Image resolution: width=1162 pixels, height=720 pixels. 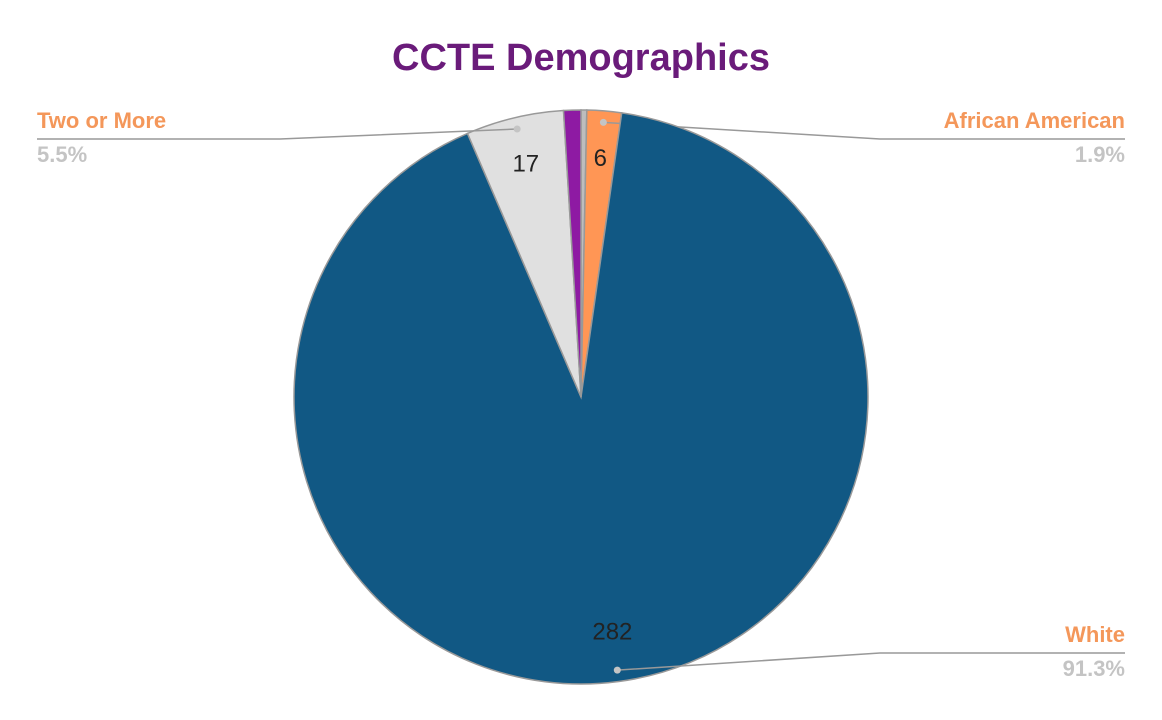 I want to click on legend-label: African American, so click(x=1034, y=120).